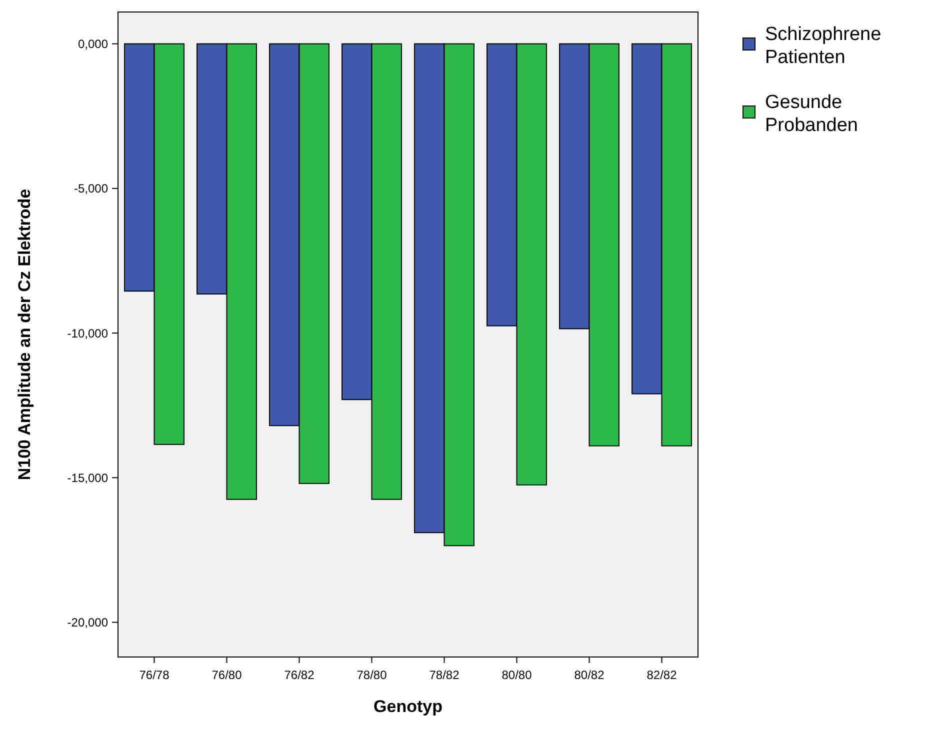 This screenshot has width=941, height=731. What do you see at coordinates (91, 189) in the screenshot?
I see `y-tick-label: -5,000` at bounding box center [91, 189].